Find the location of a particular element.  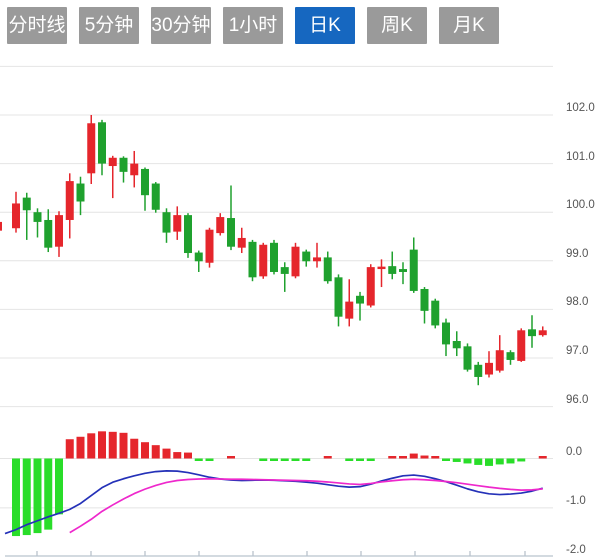

tab-weekly-k: 周K is located at coordinates (397, 25).